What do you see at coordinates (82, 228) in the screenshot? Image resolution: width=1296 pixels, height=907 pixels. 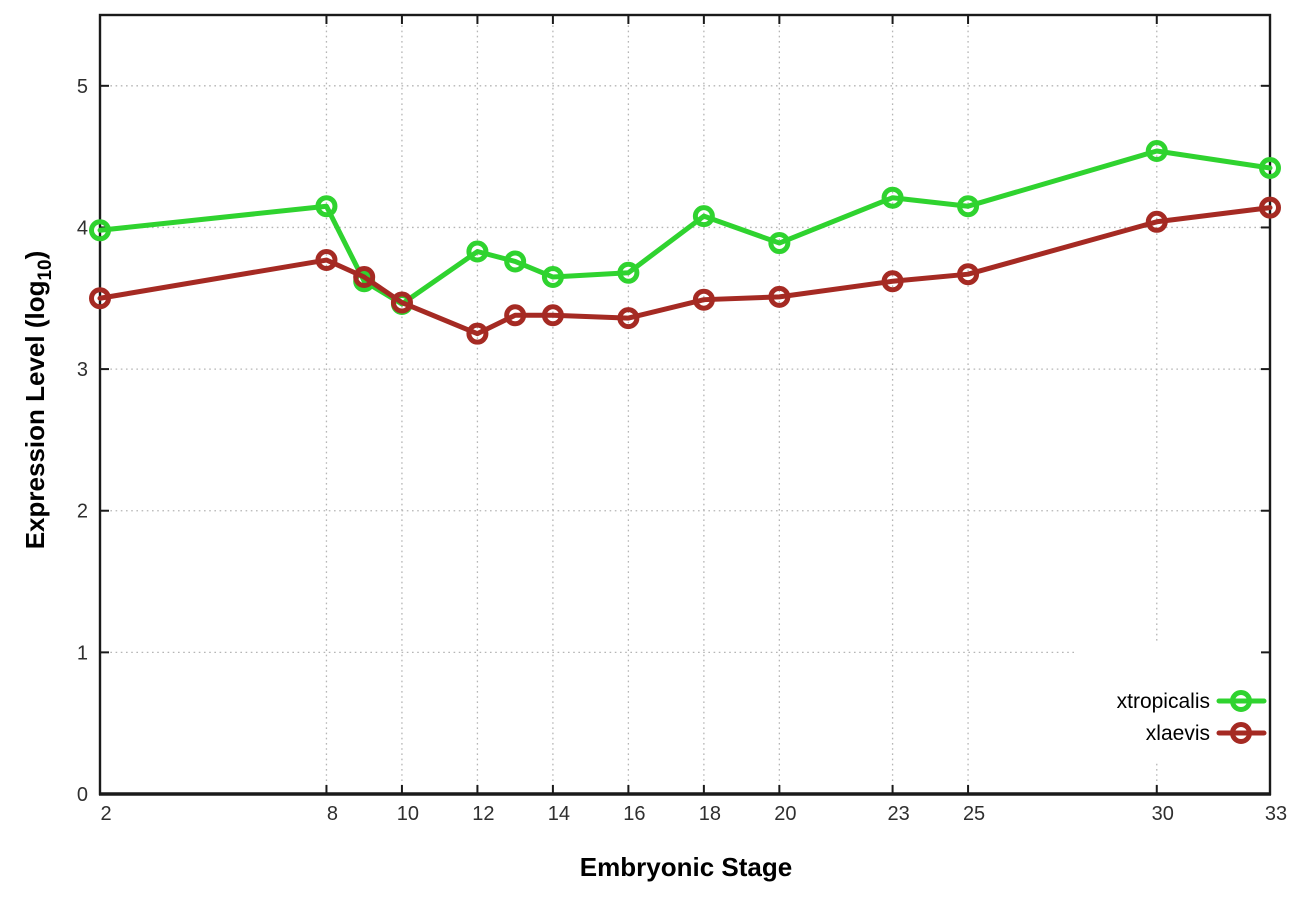 I see `y-tick-label: 4` at bounding box center [82, 228].